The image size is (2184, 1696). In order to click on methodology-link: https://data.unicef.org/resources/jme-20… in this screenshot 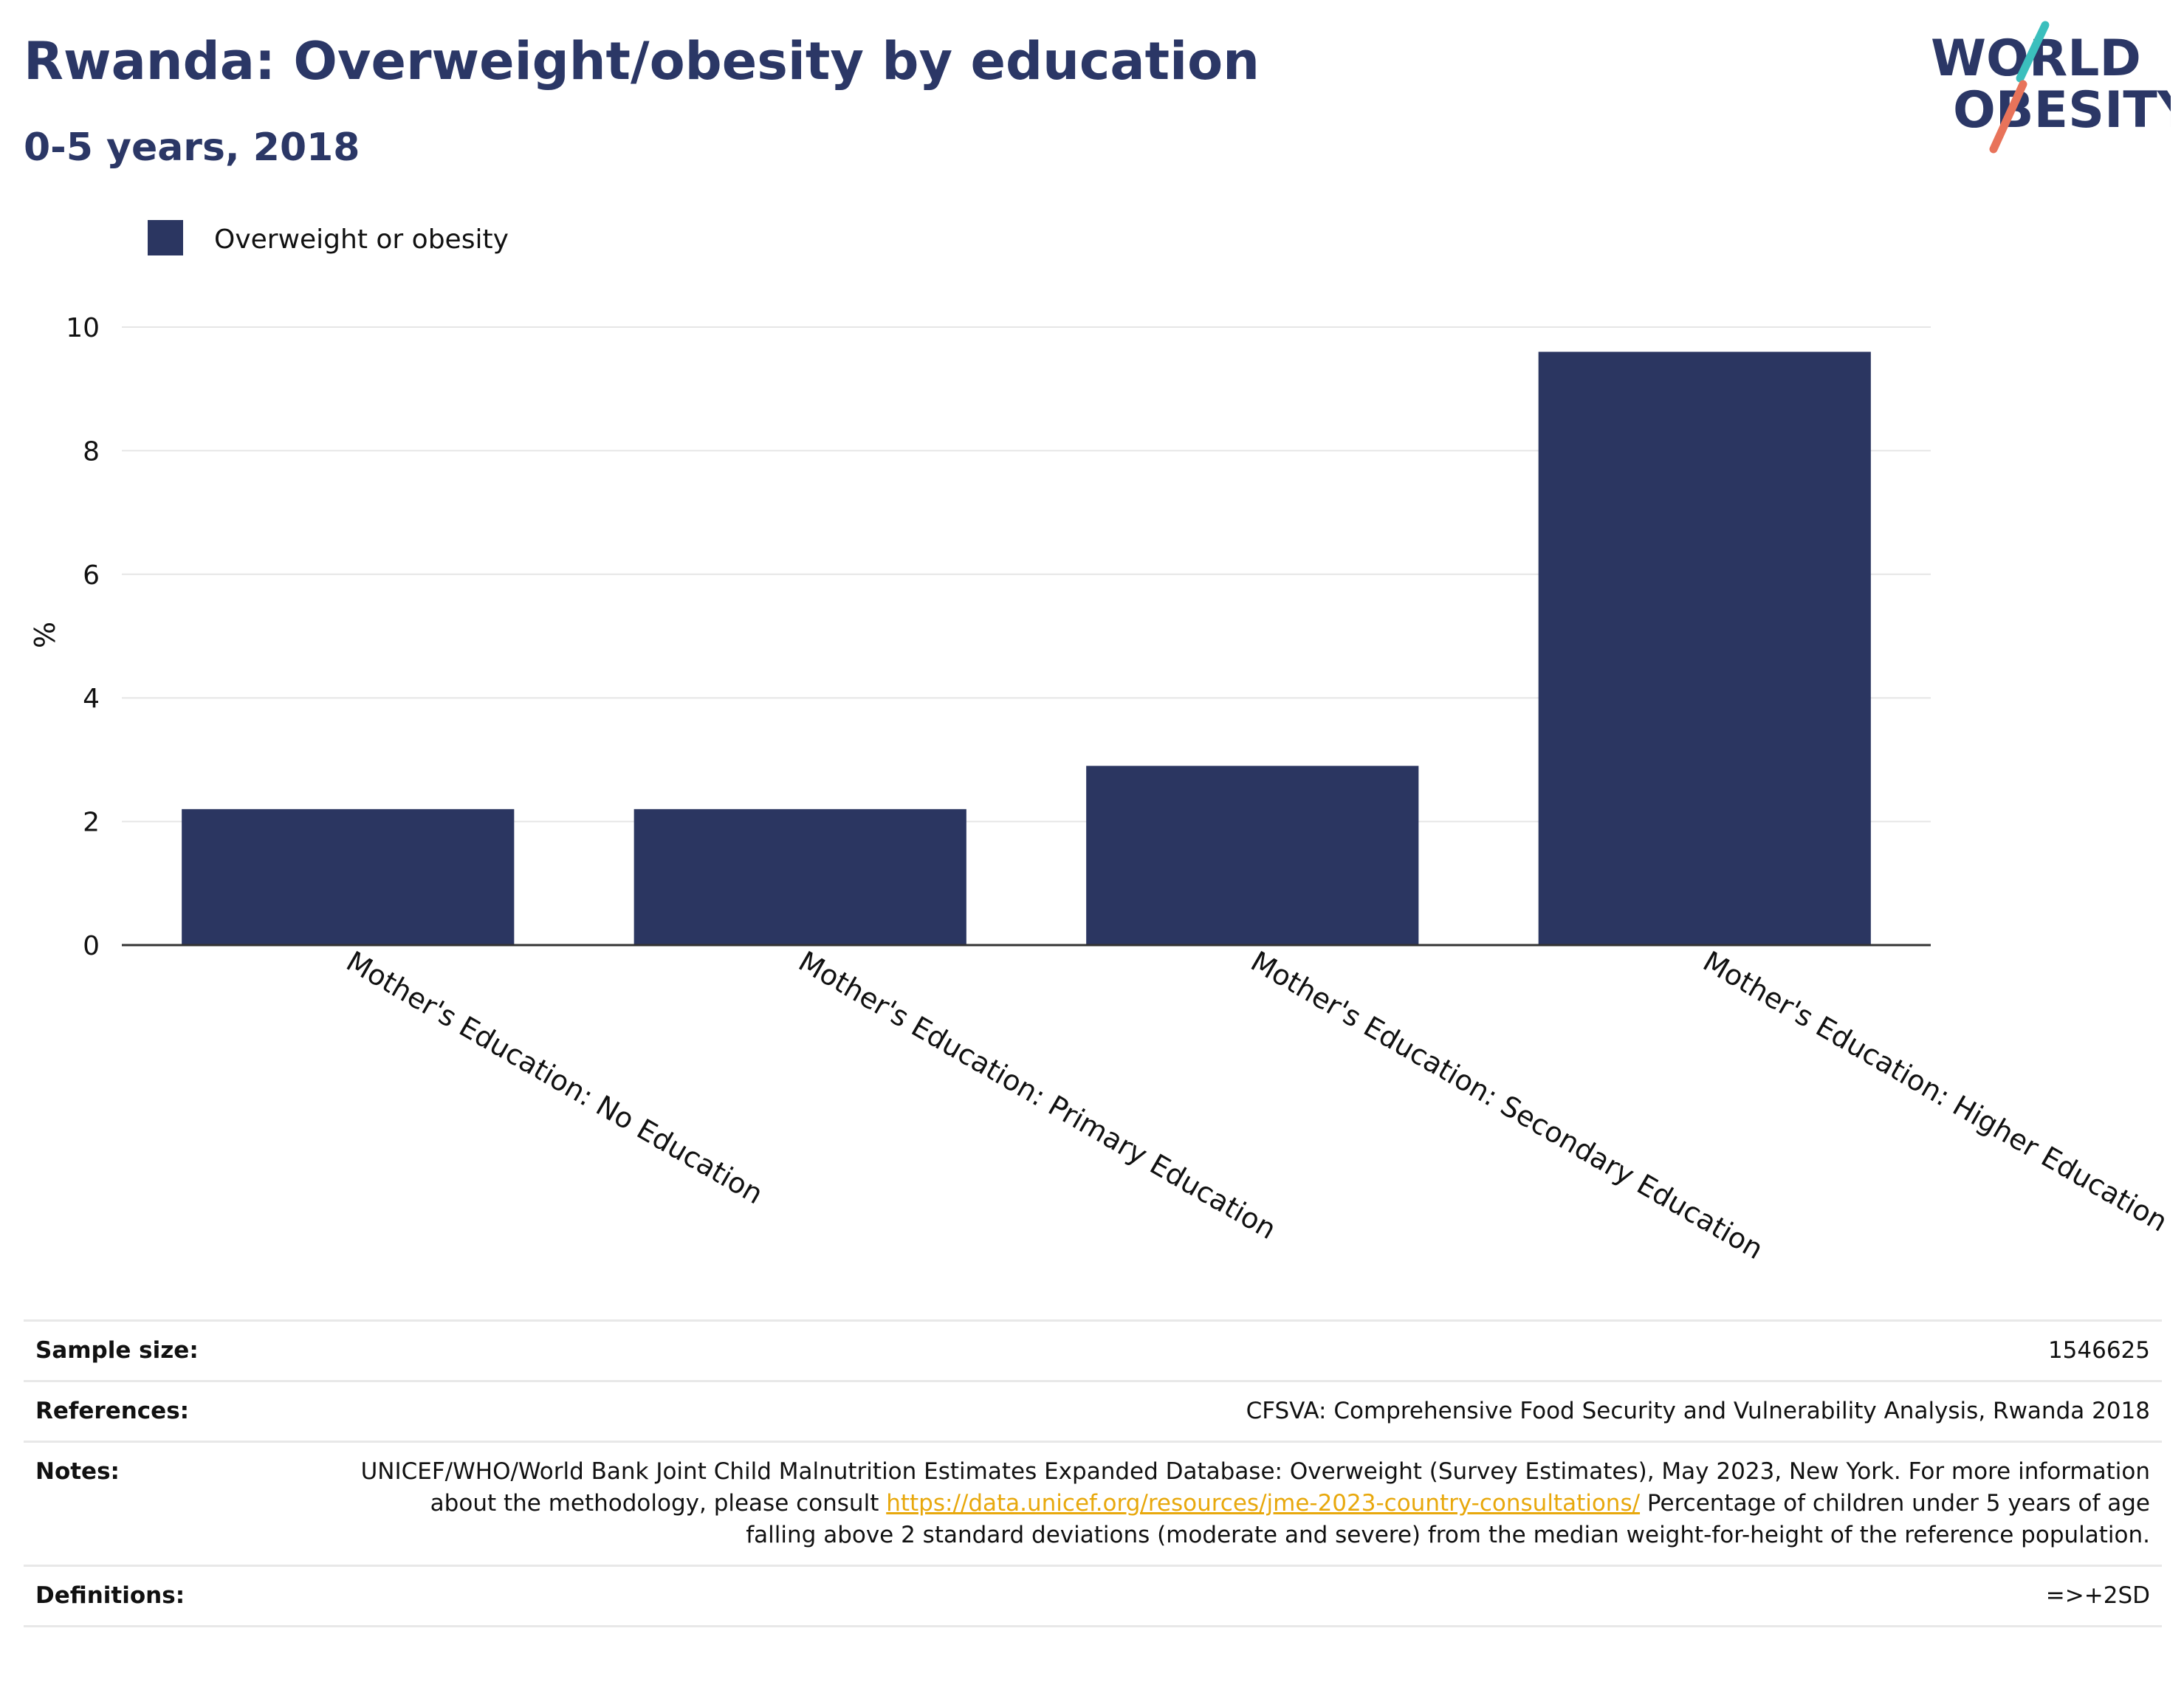, I will do `click(1263, 1503)`.